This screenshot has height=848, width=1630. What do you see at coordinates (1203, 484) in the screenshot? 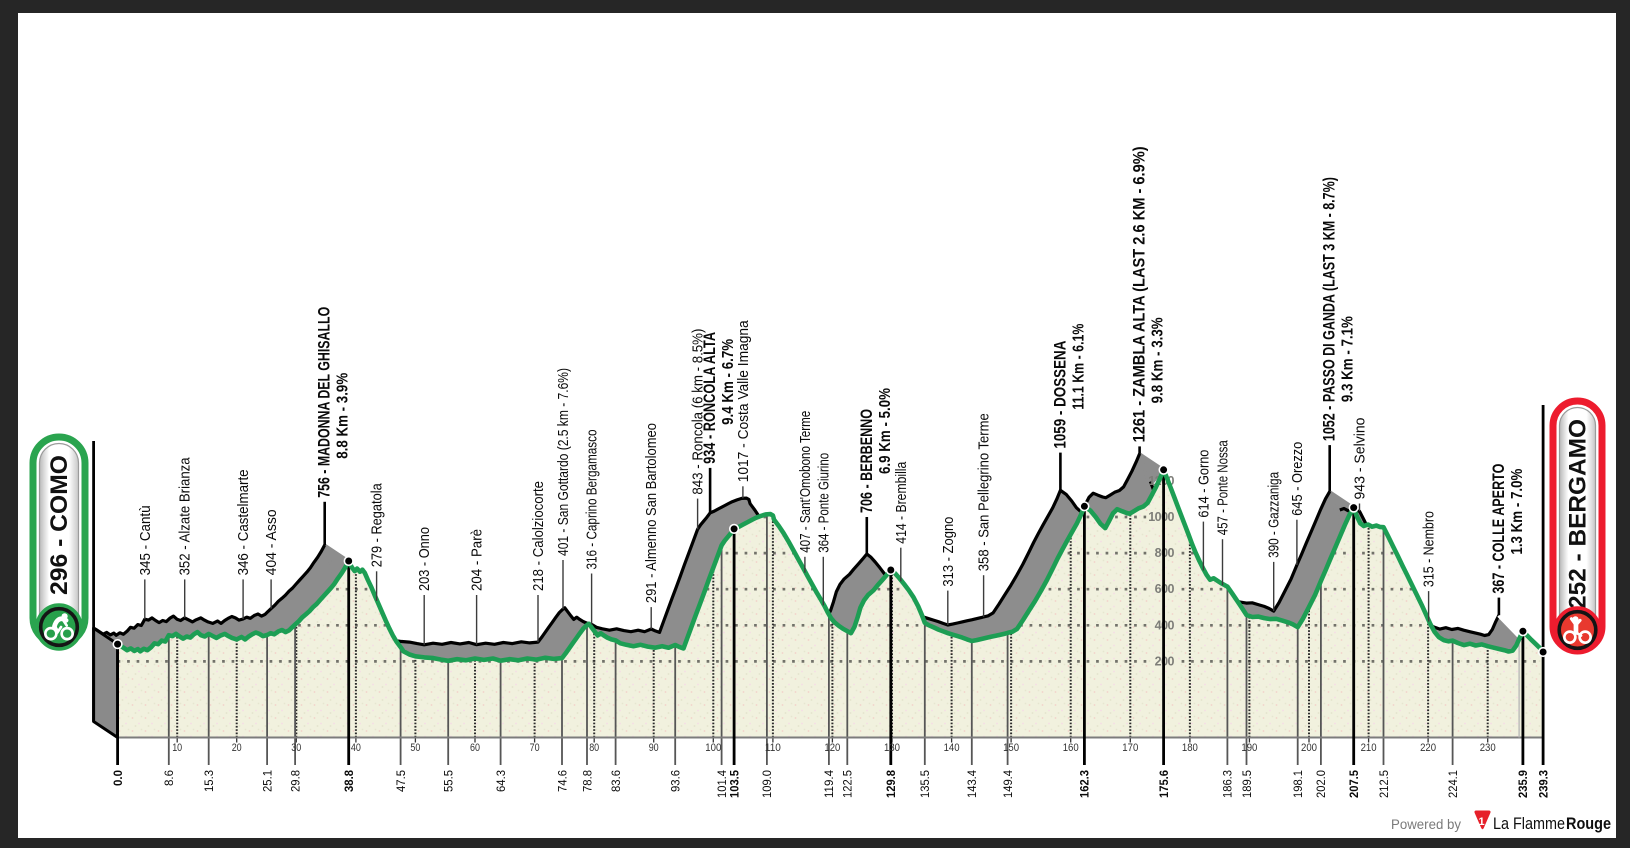
I see `svg-text: 614 - Gorno` at bounding box center [1203, 484].